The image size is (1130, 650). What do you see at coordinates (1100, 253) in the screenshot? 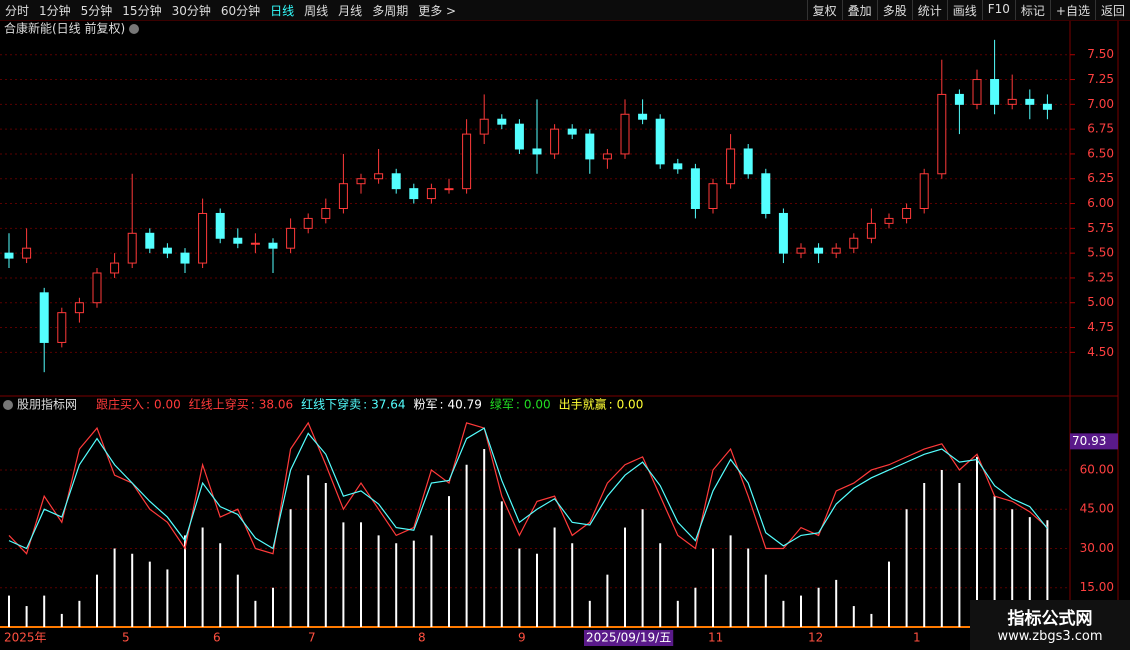
I see `y-tick-label: 5.50` at bounding box center [1100, 253].